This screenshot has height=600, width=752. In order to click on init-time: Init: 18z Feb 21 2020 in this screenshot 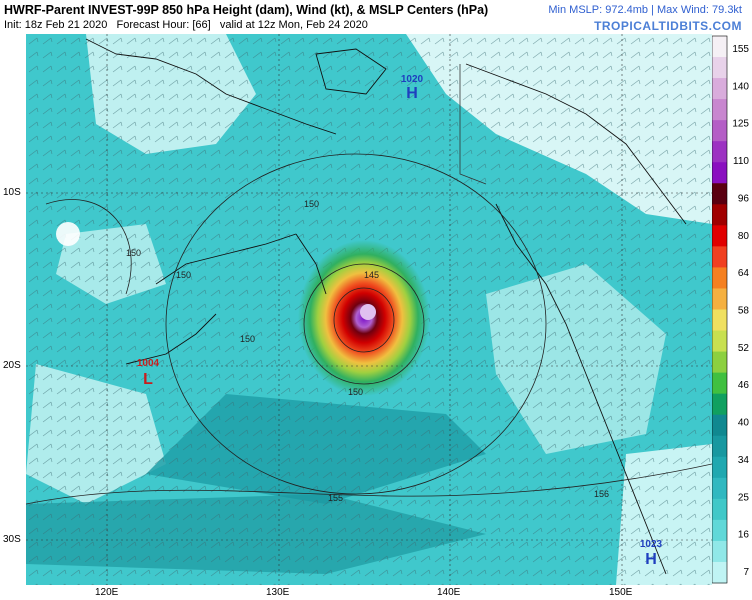, I will do `click(56, 25)`.